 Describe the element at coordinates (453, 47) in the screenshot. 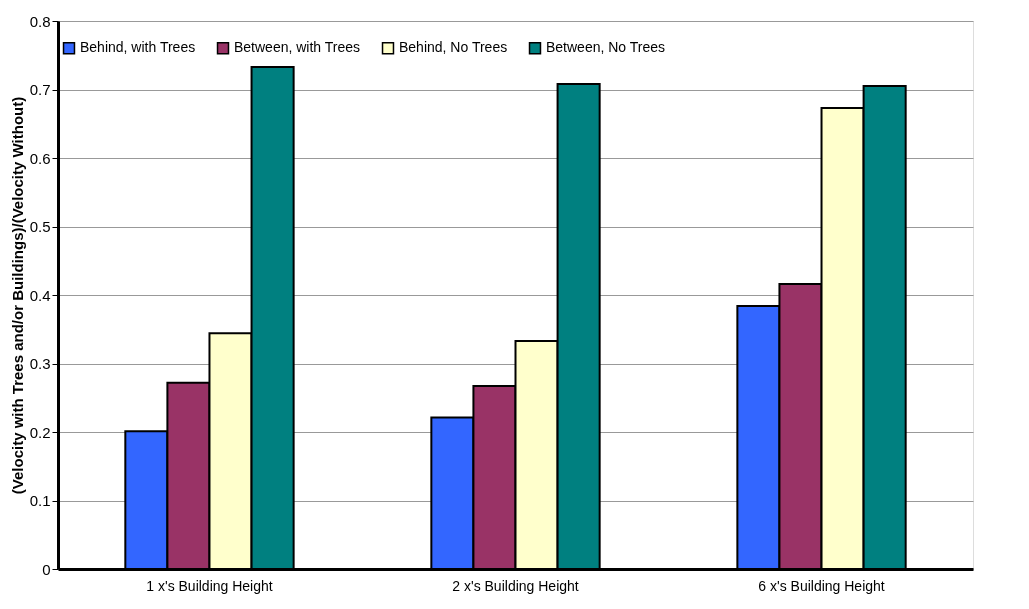

I see `legend-label: Behind, No Trees` at that location.